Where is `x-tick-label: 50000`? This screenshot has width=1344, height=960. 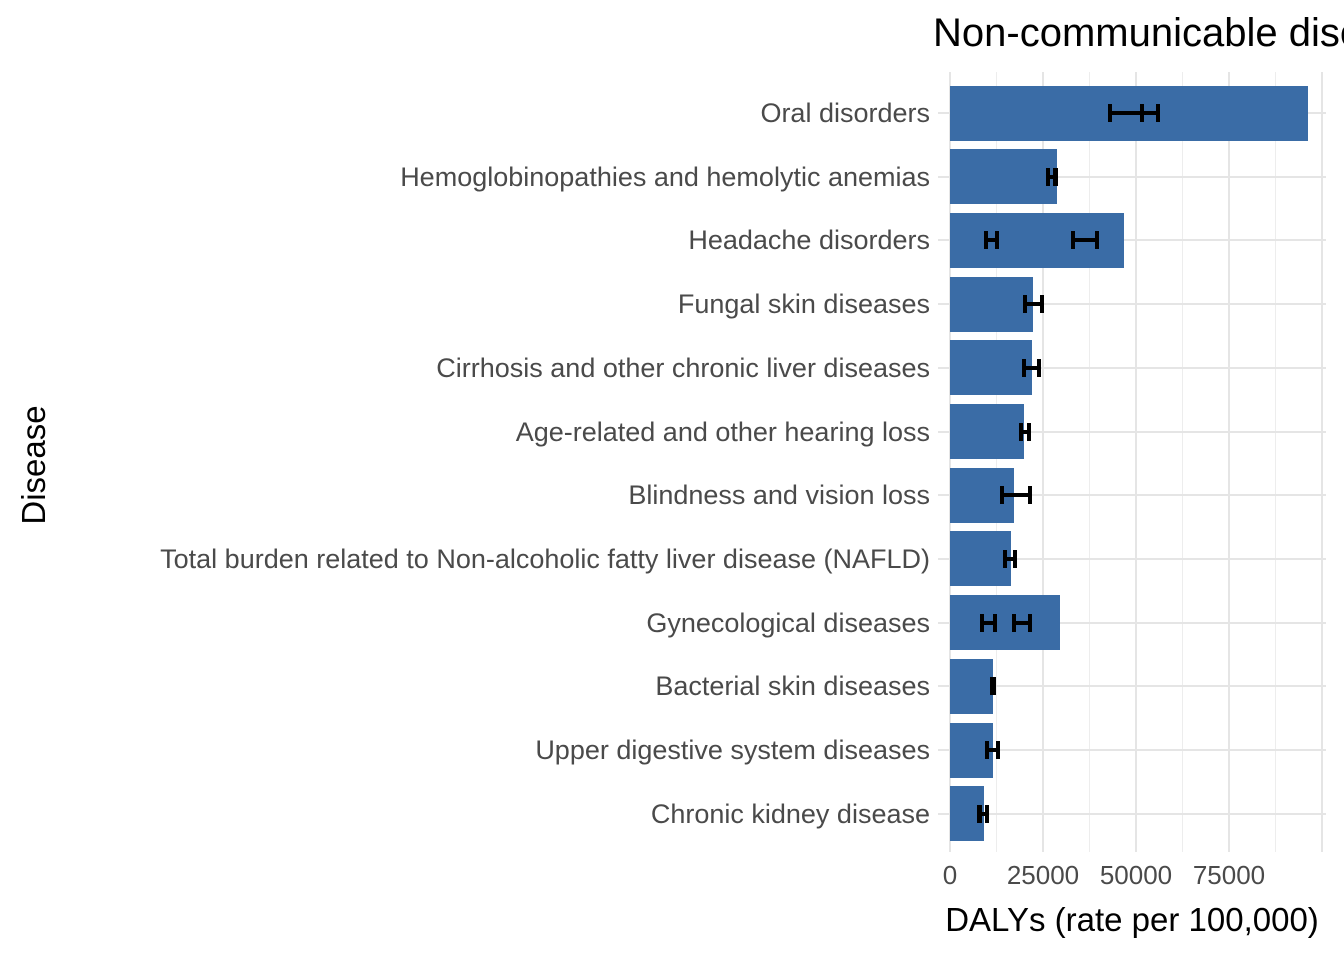 x-tick-label: 50000 is located at coordinates (1136, 875).